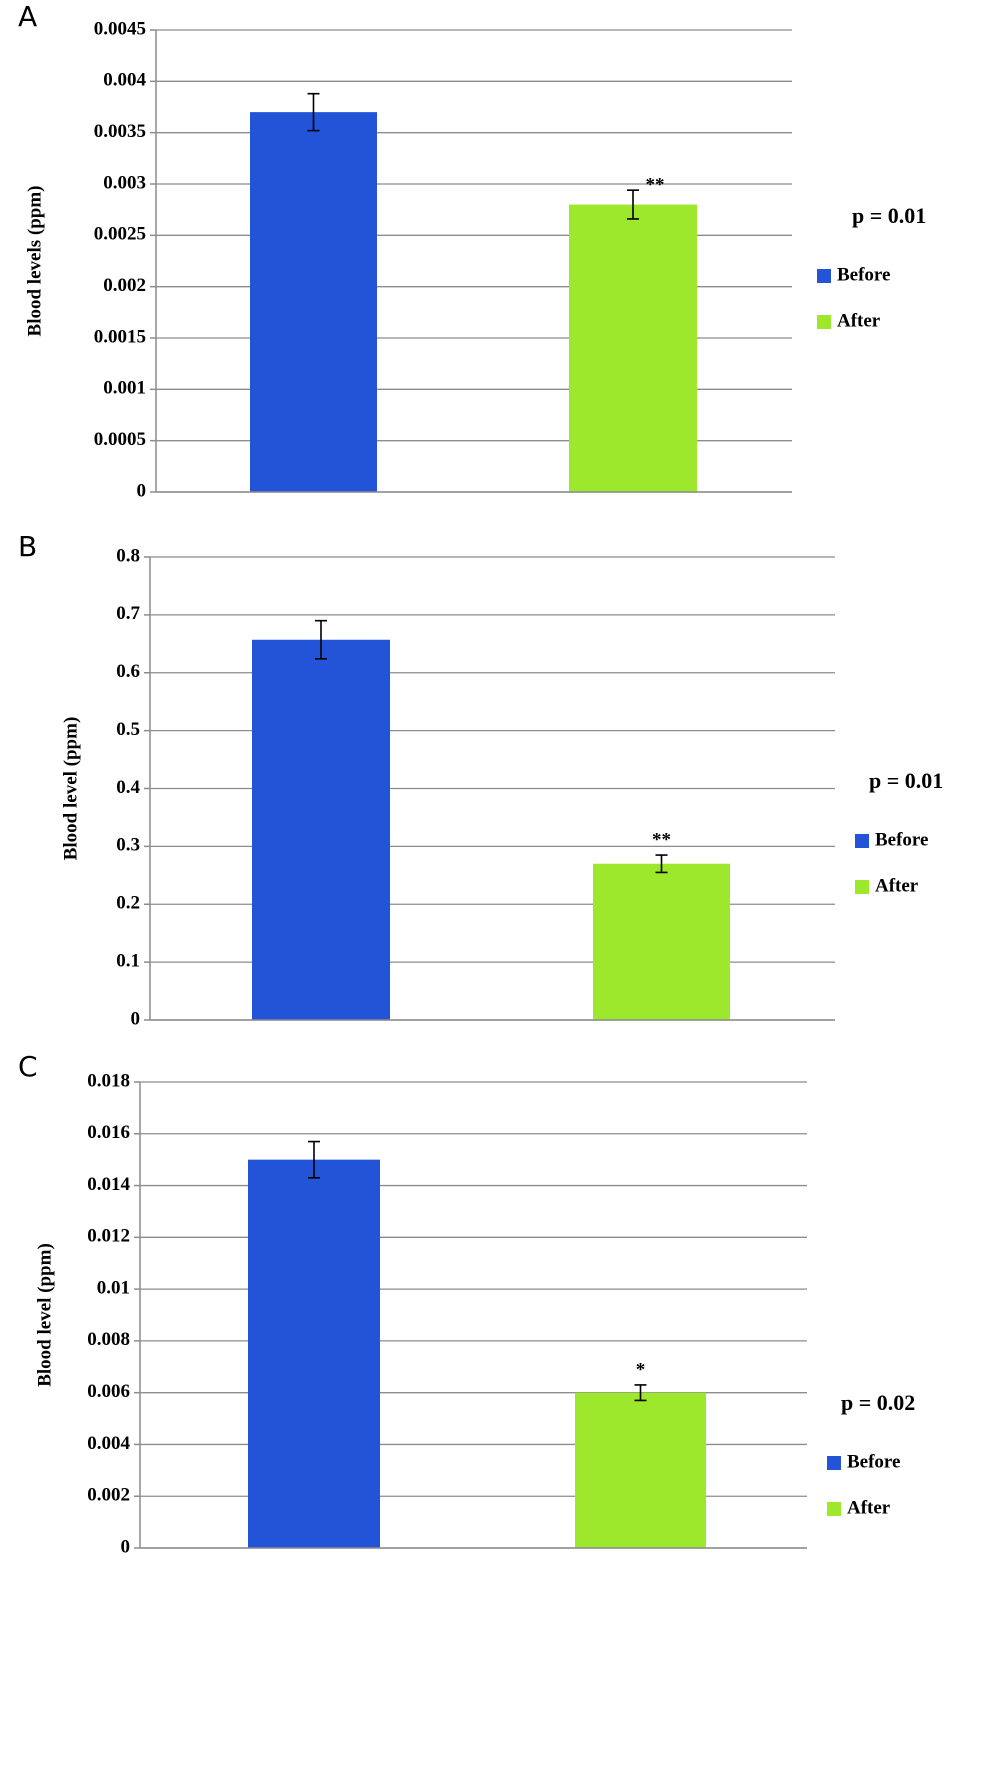 The image size is (1000, 1775). What do you see at coordinates (120, 439) in the screenshot?
I see `y-tick-label: 0.0005` at bounding box center [120, 439].